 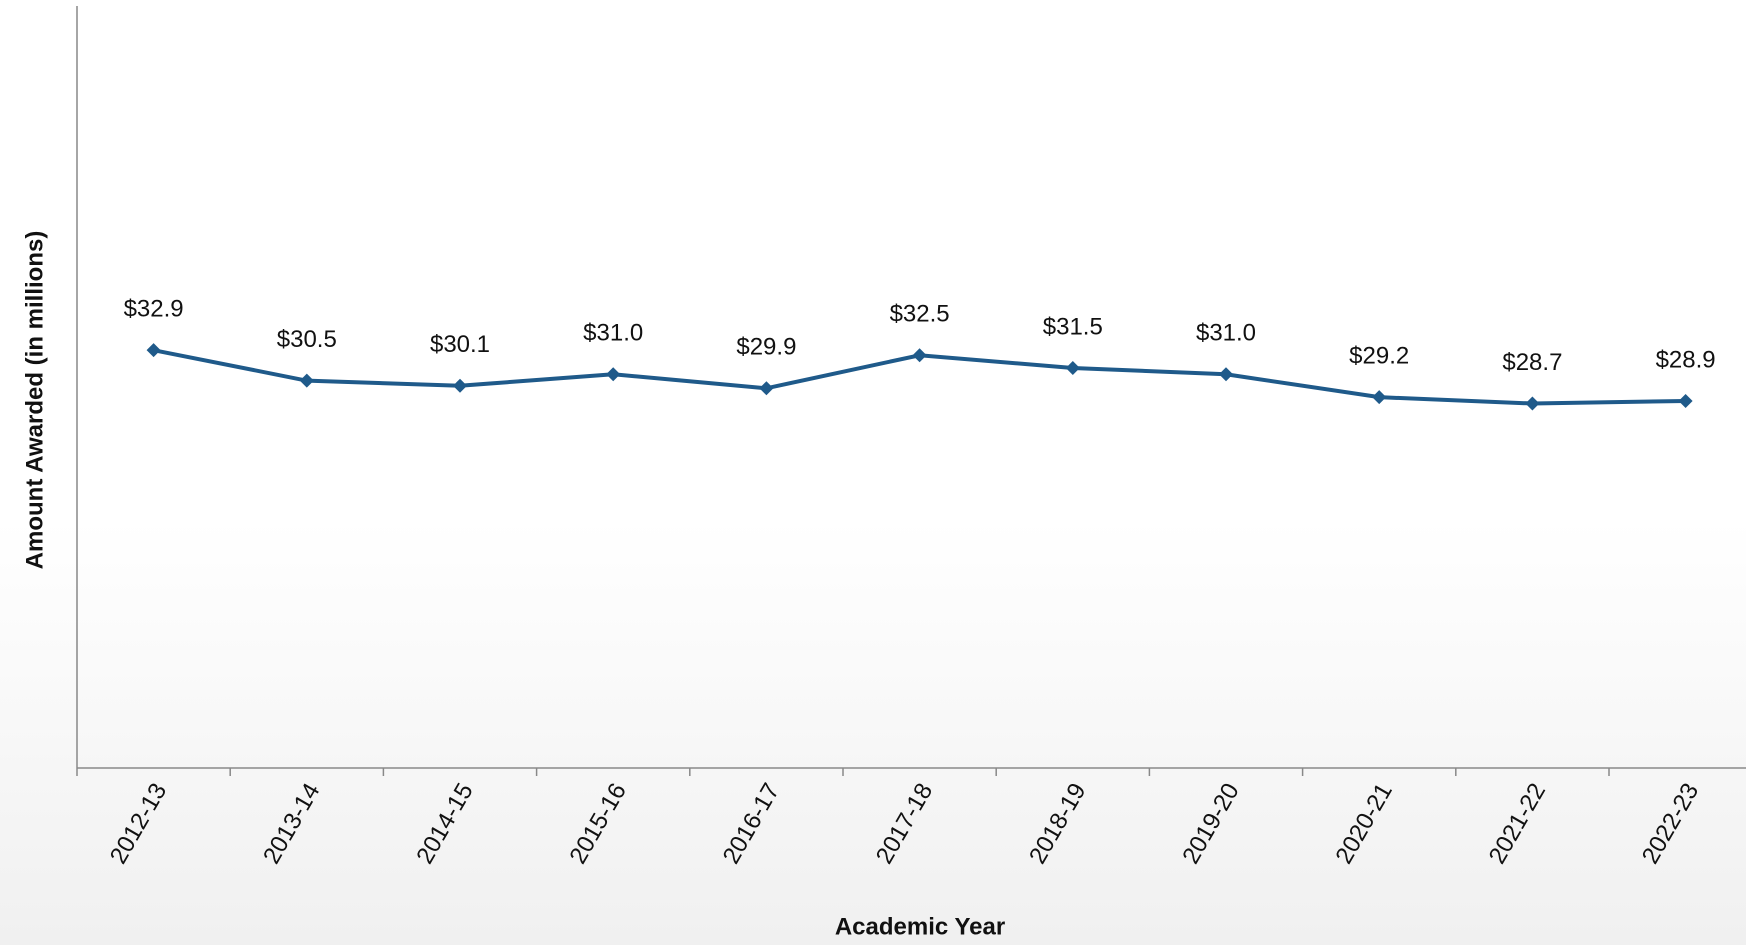 What do you see at coordinates (920, 314) in the screenshot?
I see `data-label: $32.5` at bounding box center [920, 314].